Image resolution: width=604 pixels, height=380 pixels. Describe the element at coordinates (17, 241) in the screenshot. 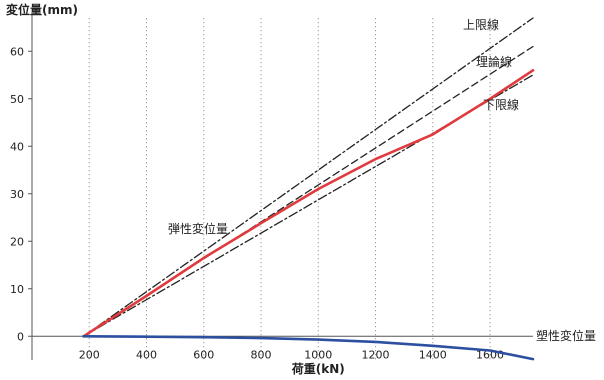

I see `y-tick-label: 20` at that location.